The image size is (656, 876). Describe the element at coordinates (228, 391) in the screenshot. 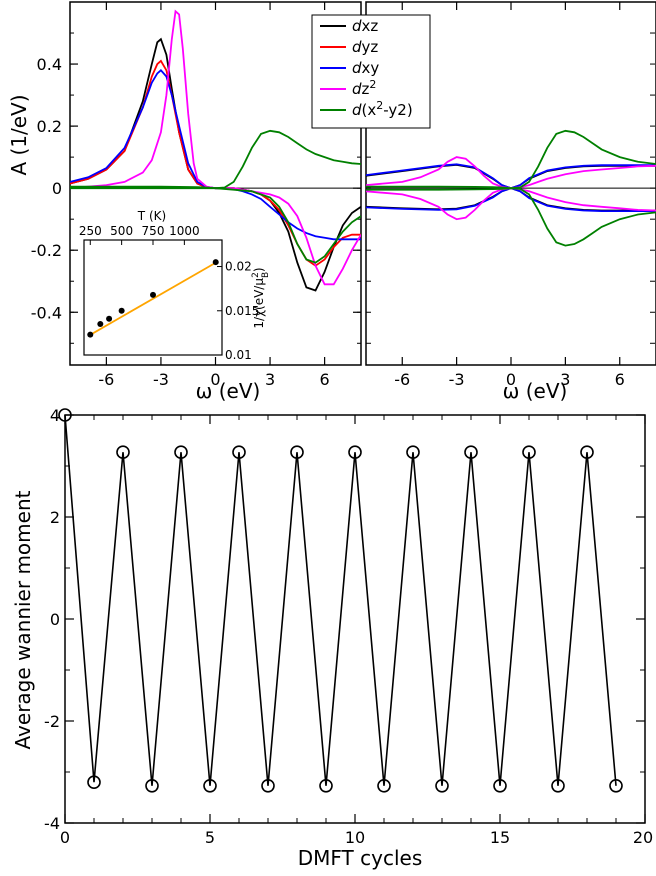

I see `left-x-axis-label: ω (eV)` at that location.